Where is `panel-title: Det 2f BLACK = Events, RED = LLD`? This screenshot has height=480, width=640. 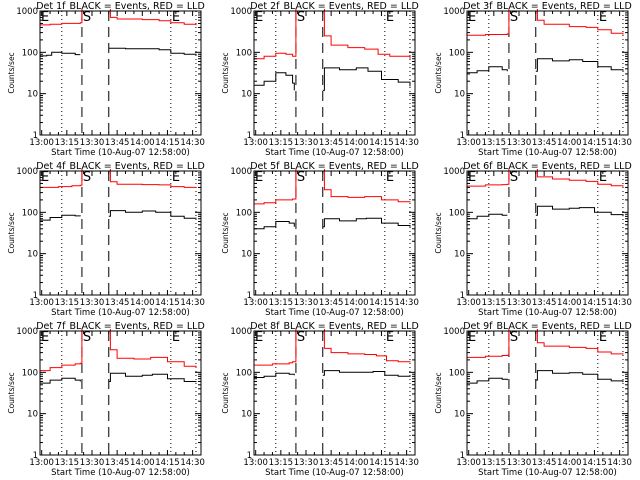 panel-title: Det 2f BLACK = Events, RED = LLD is located at coordinates (334, 6).